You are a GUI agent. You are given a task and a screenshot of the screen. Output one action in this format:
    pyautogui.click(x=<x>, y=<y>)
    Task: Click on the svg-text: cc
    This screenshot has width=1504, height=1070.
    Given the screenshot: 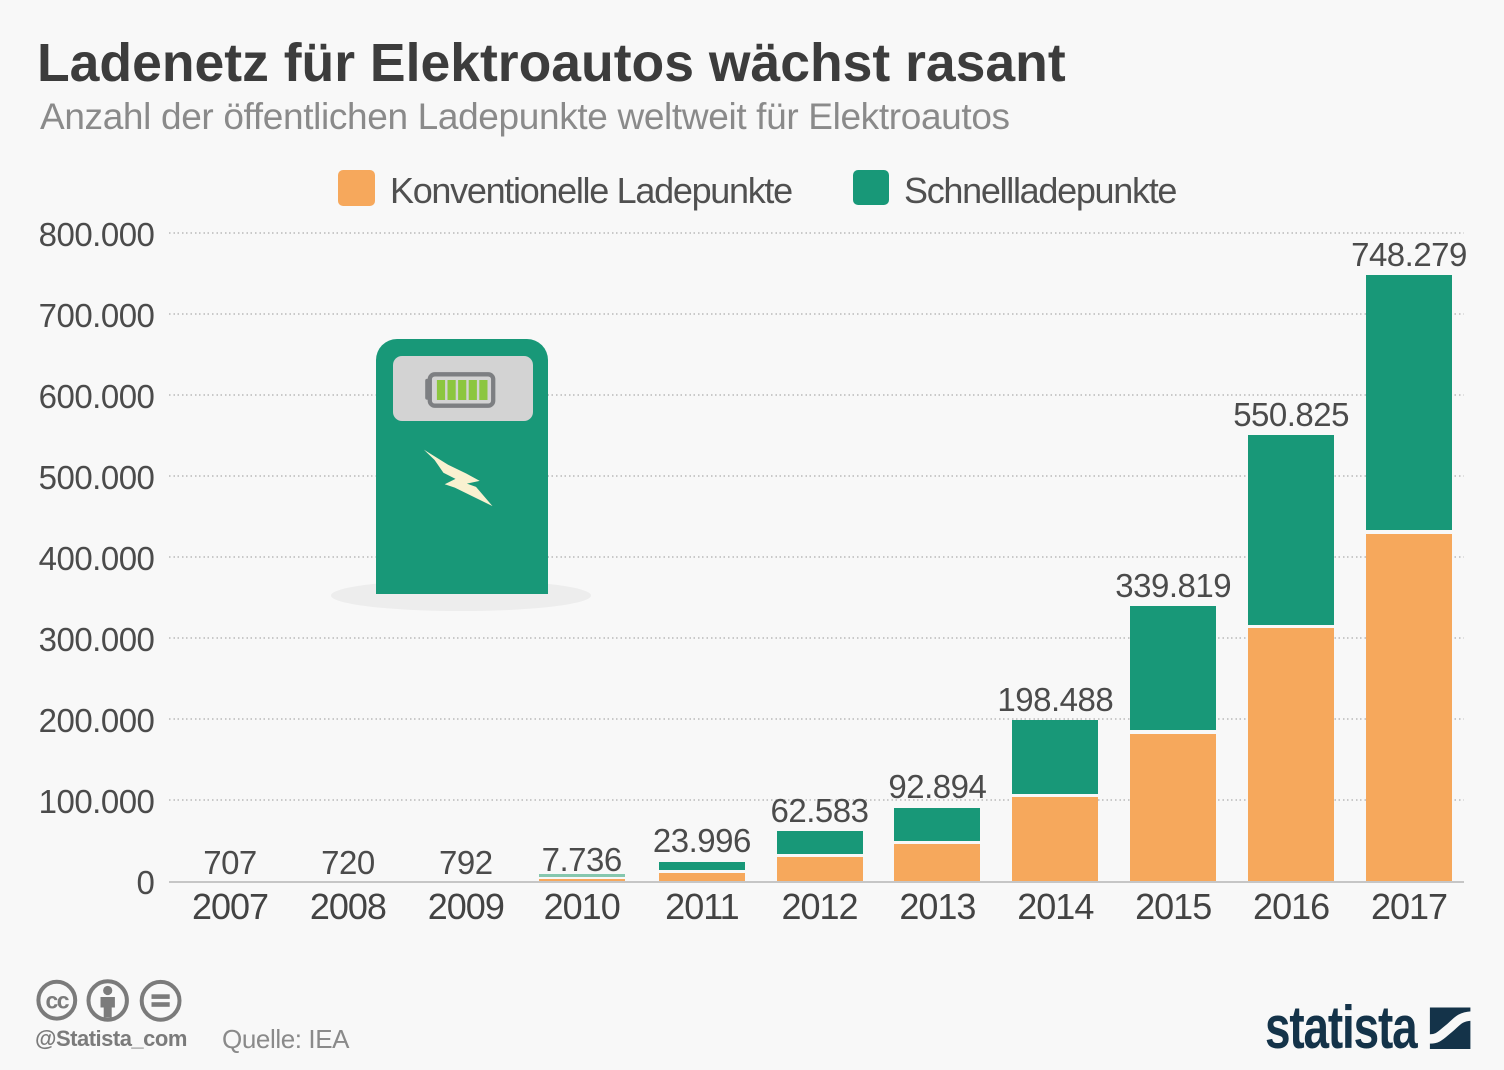 What is the action you would take?
    pyautogui.click(x=58, y=1001)
    